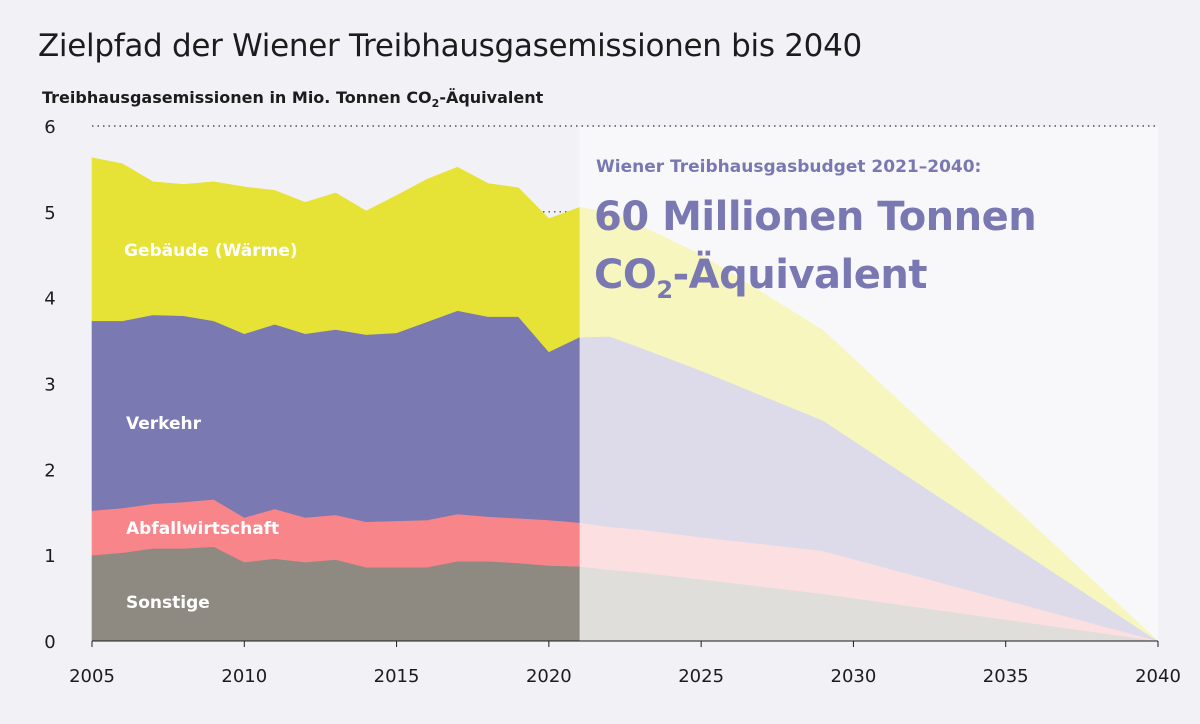 The image size is (1200, 724). Describe the element at coordinates (800, 275) in the screenshot. I see `budget-suffix: -Äquivalent` at that location.